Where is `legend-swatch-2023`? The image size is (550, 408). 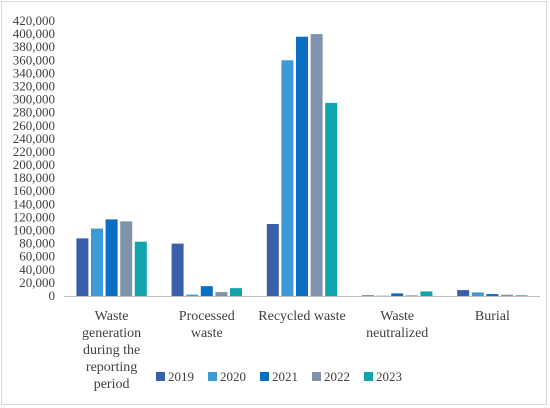 legend-swatch-2023 is located at coordinates (368, 376).